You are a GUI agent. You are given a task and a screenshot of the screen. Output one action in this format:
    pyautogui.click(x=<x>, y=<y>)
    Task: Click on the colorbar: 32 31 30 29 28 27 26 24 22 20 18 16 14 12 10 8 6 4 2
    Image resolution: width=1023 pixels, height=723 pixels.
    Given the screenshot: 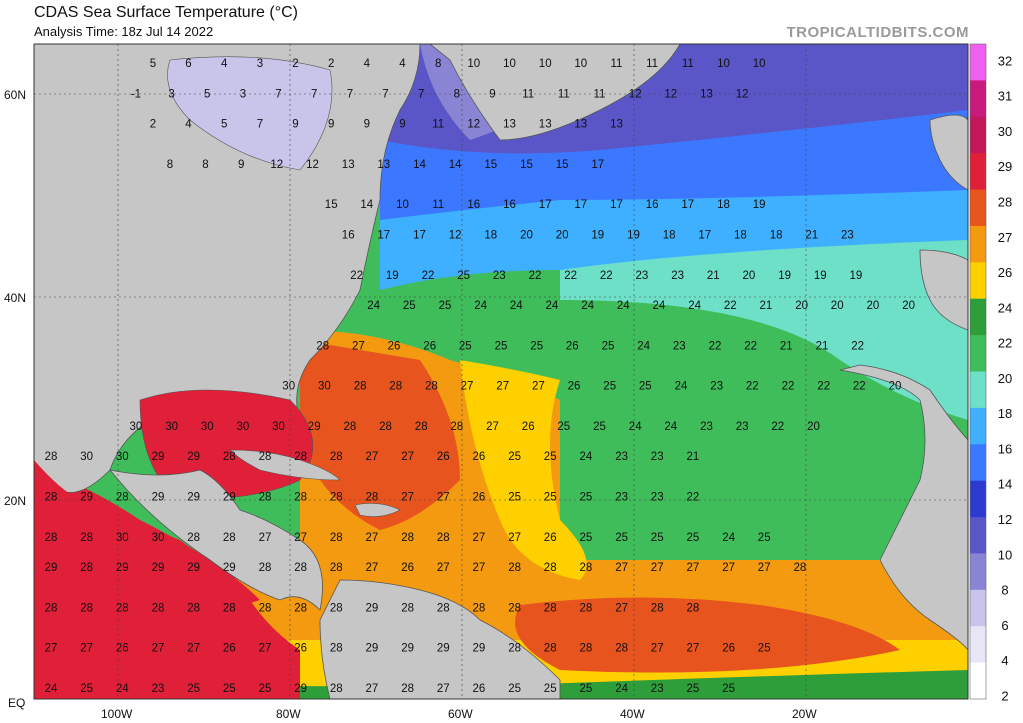 What is the action you would take?
    pyautogui.click(x=990, y=373)
    